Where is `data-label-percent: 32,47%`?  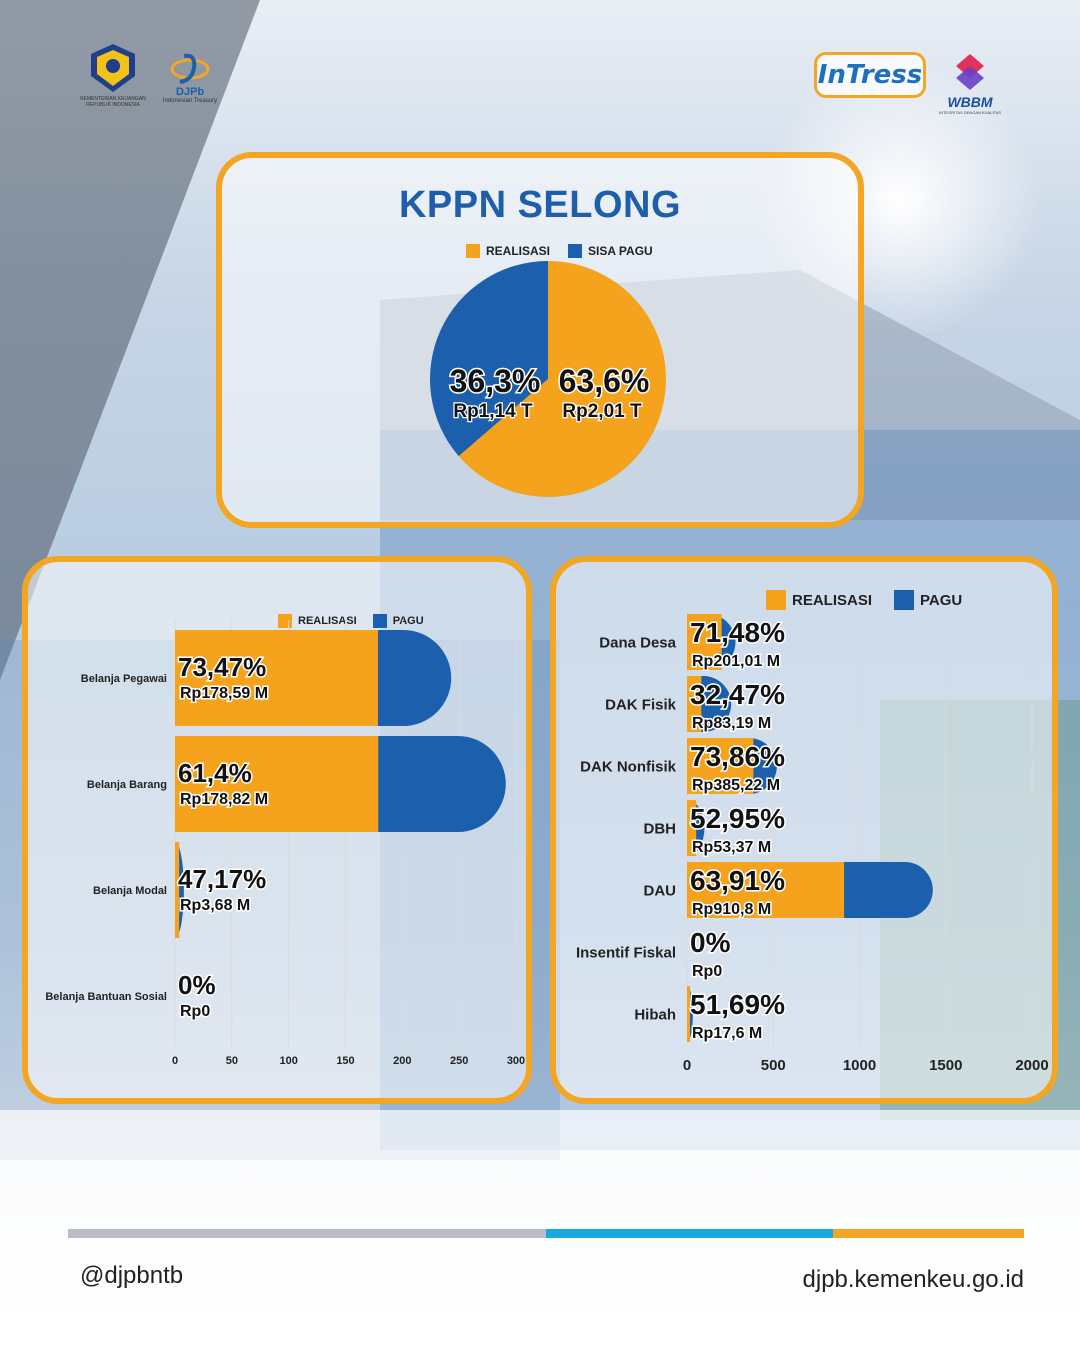 data-label-percent: 32,47% is located at coordinates (737, 694).